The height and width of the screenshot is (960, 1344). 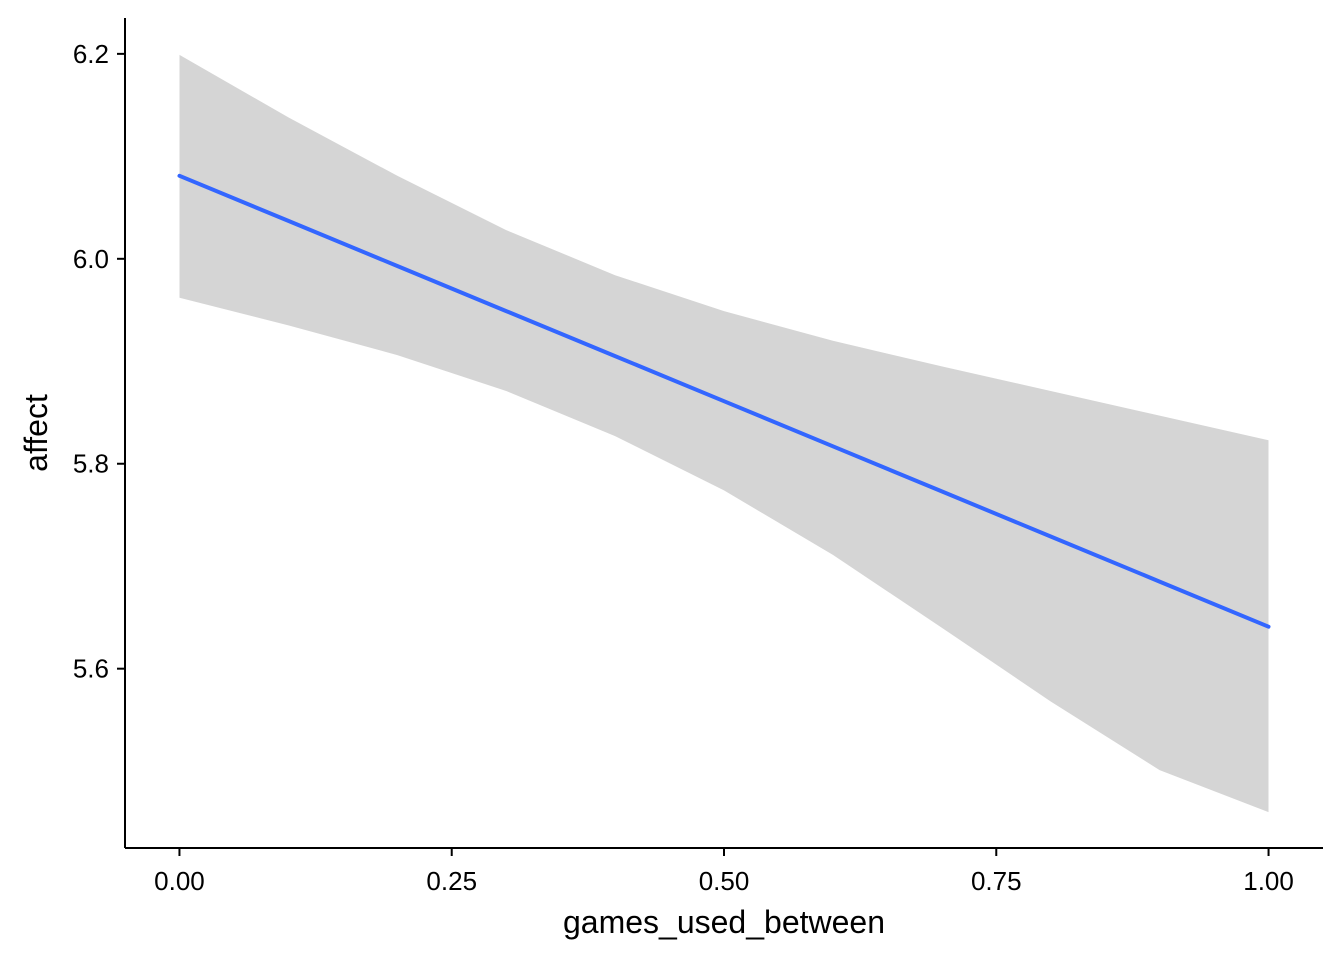 I want to click on x-axis-title: games_used_between, so click(x=724, y=922).